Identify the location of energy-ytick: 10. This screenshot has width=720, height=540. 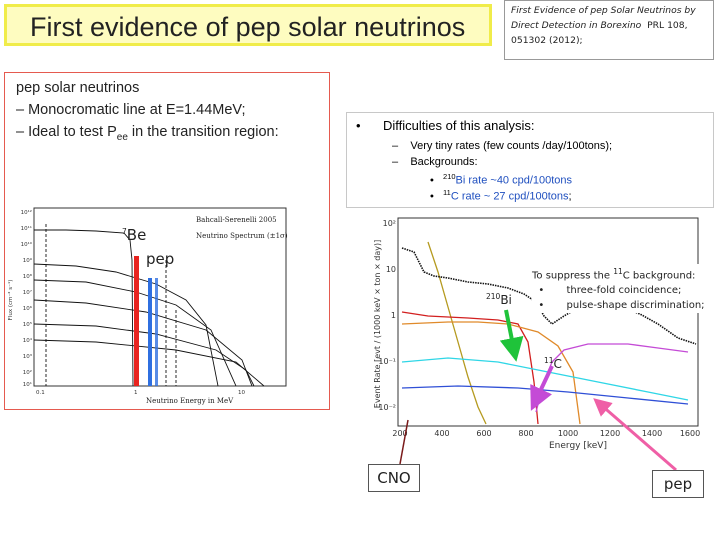
(391, 269).